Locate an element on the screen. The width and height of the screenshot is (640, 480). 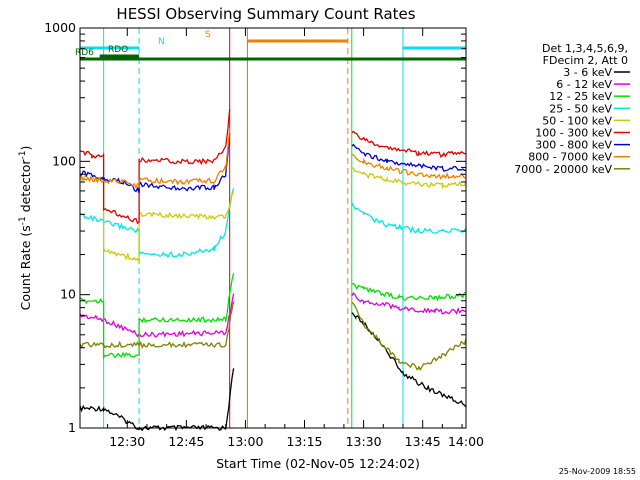
x-tick-label-4: 13:30 is located at coordinates (364, 441).